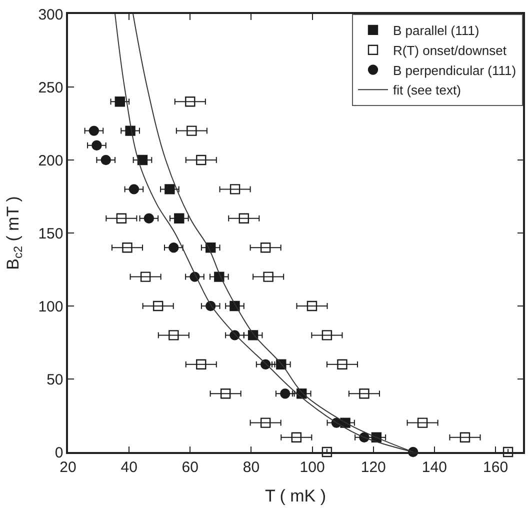 The height and width of the screenshot is (508, 529). Describe the element at coordinates (454, 70) in the screenshot. I see `legend-label: B perpendicular (111)` at that location.